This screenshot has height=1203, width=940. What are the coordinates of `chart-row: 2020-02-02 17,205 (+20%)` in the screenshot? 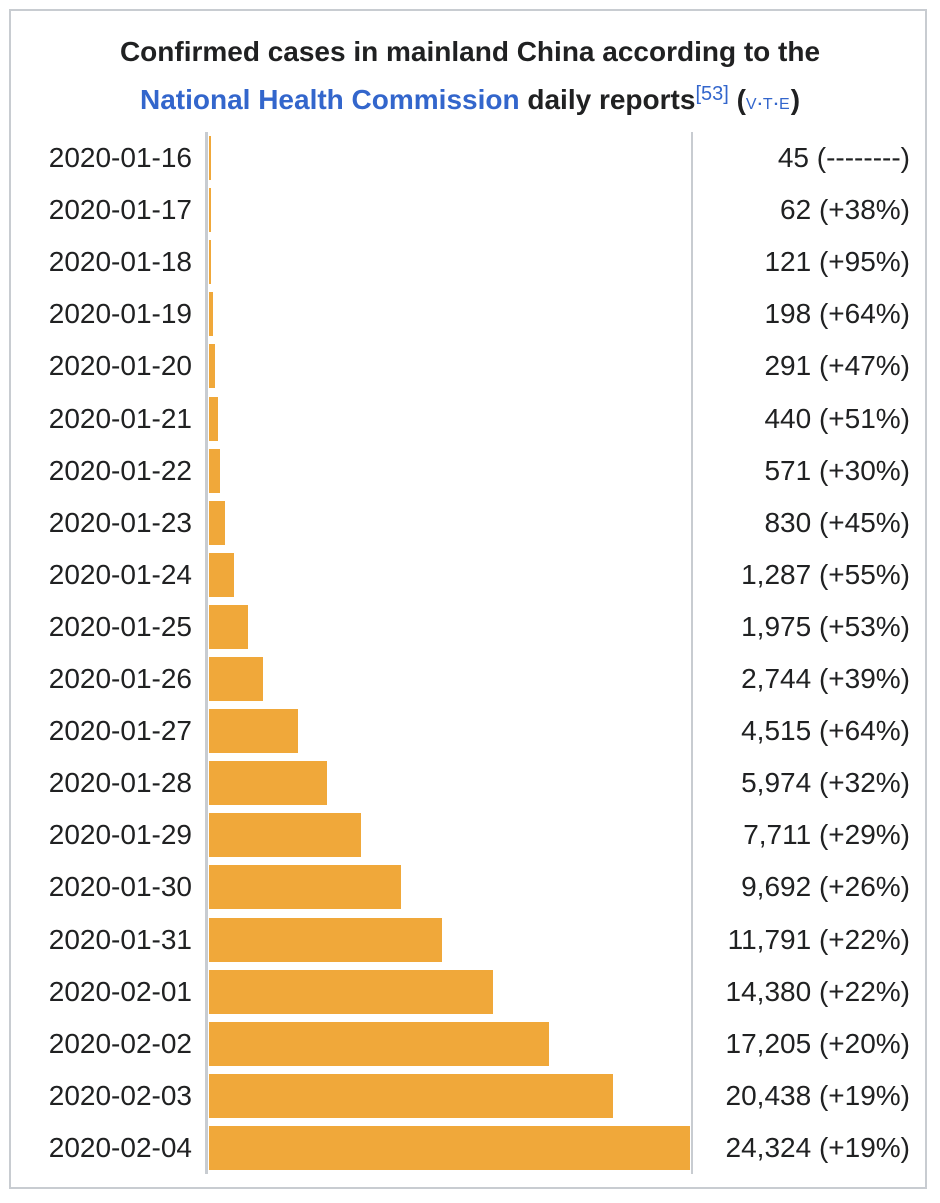 It's located at (470, 1044).